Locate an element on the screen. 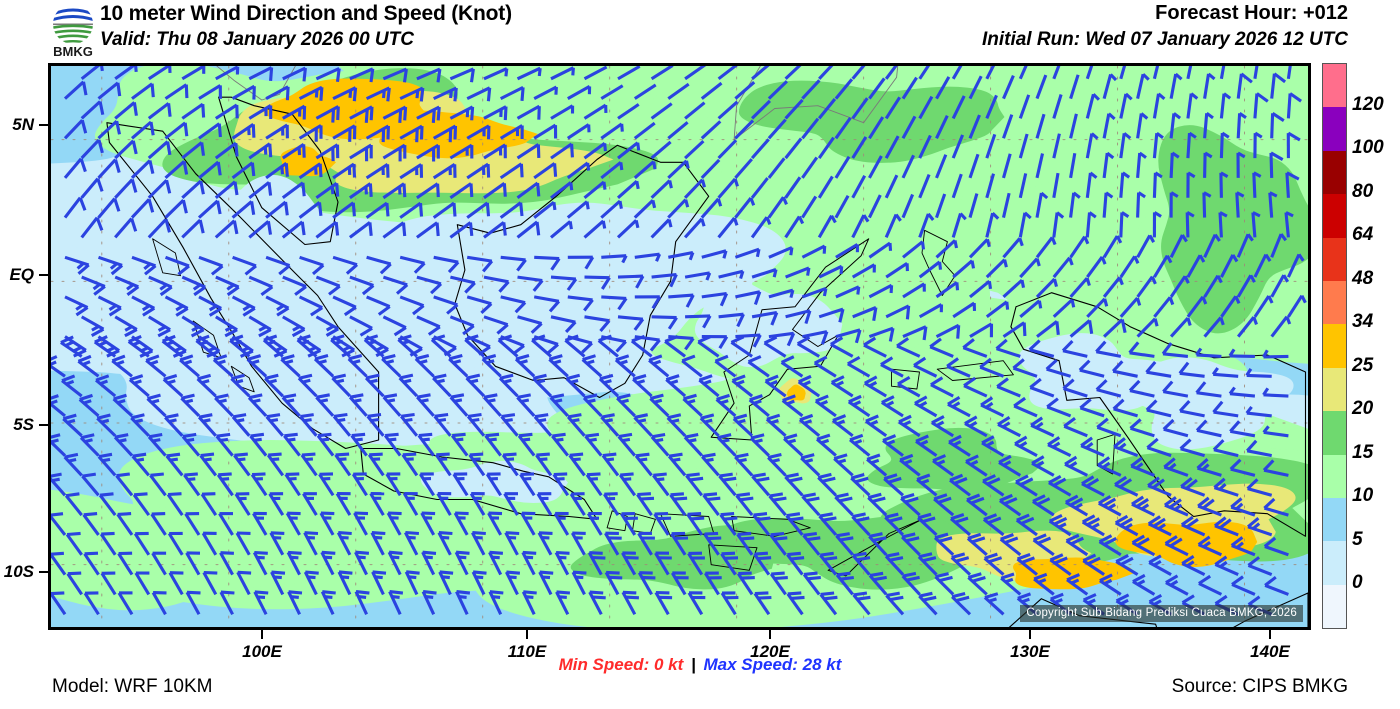 The height and width of the screenshot is (709, 1400). colorbar is located at coordinates (1334, 346).